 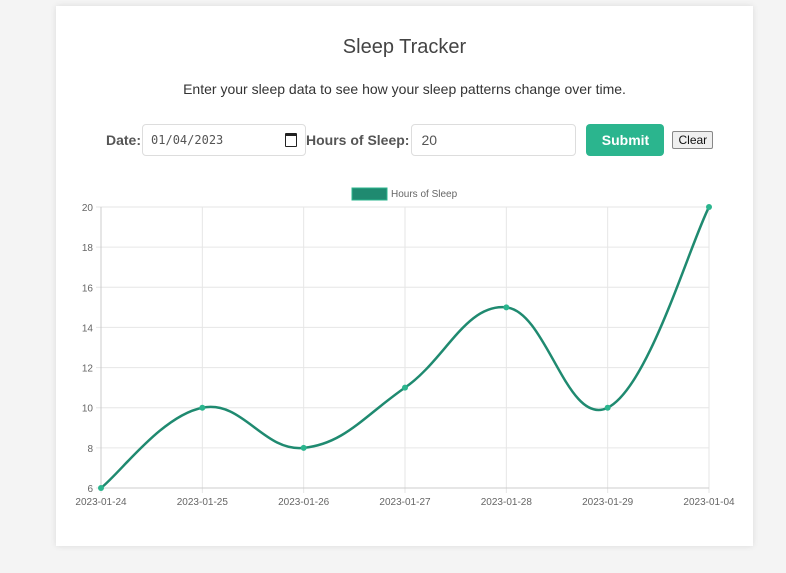 What do you see at coordinates (304, 502) in the screenshot?
I see `x-tick-label: 2023-01-26` at bounding box center [304, 502].